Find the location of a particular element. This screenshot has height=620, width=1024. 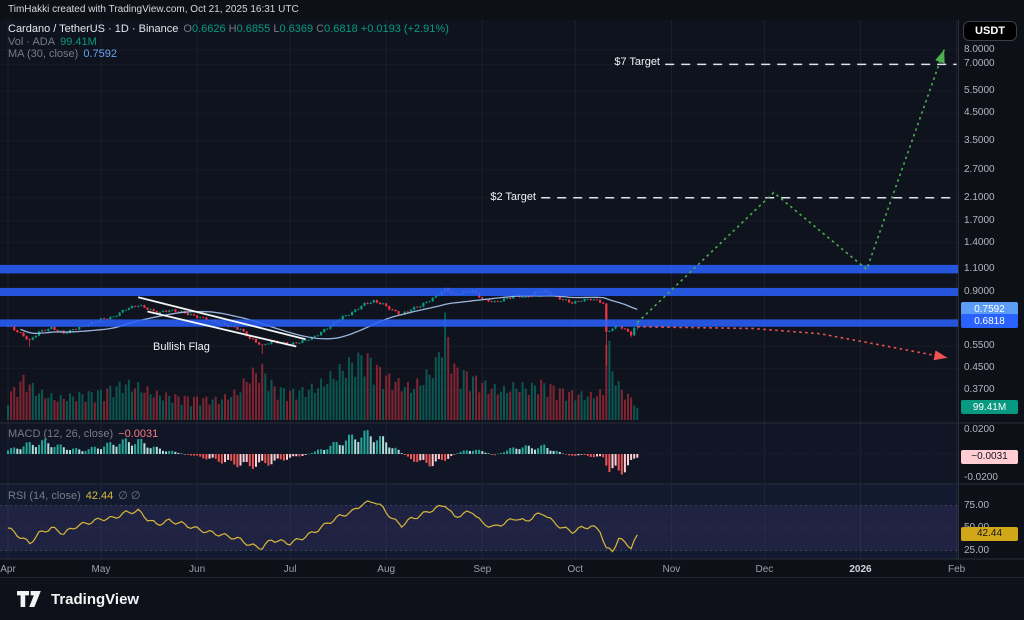

symbol-title: Cardano / TetherUS · 1D · Binance is located at coordinates (93, 29).